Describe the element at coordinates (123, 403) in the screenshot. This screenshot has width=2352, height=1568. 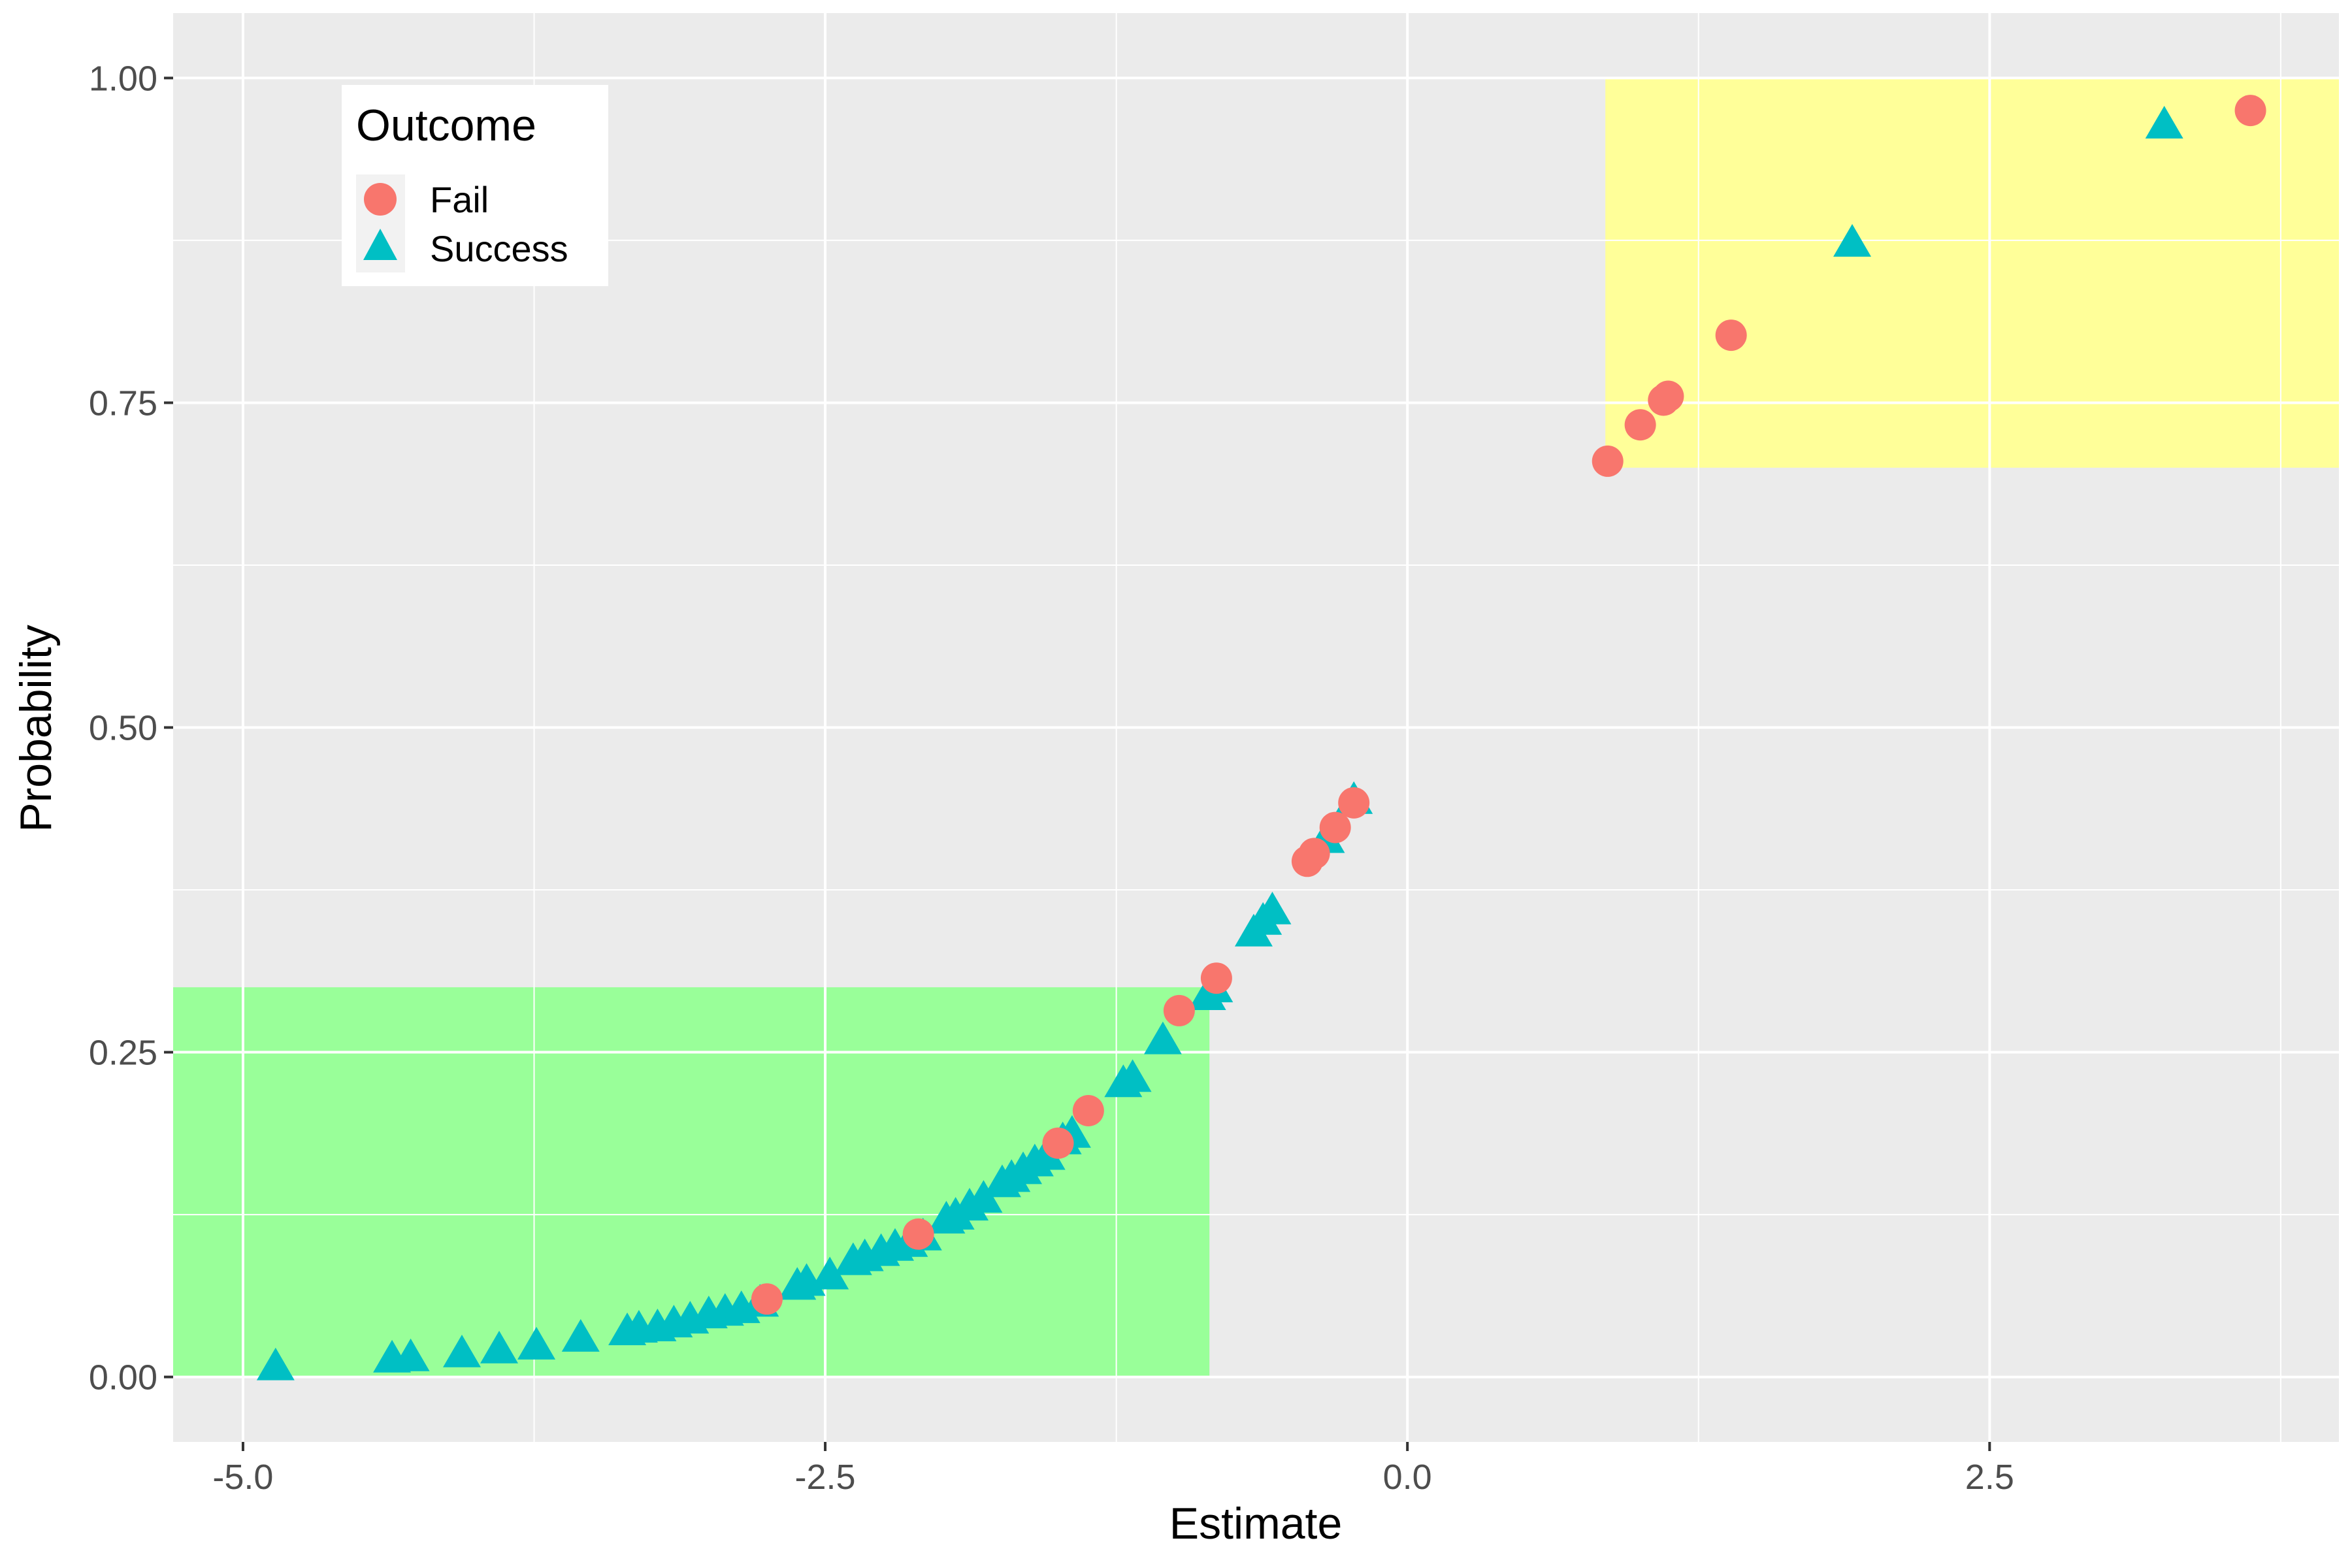
I see `y-tick-label: 0.75` at that location.